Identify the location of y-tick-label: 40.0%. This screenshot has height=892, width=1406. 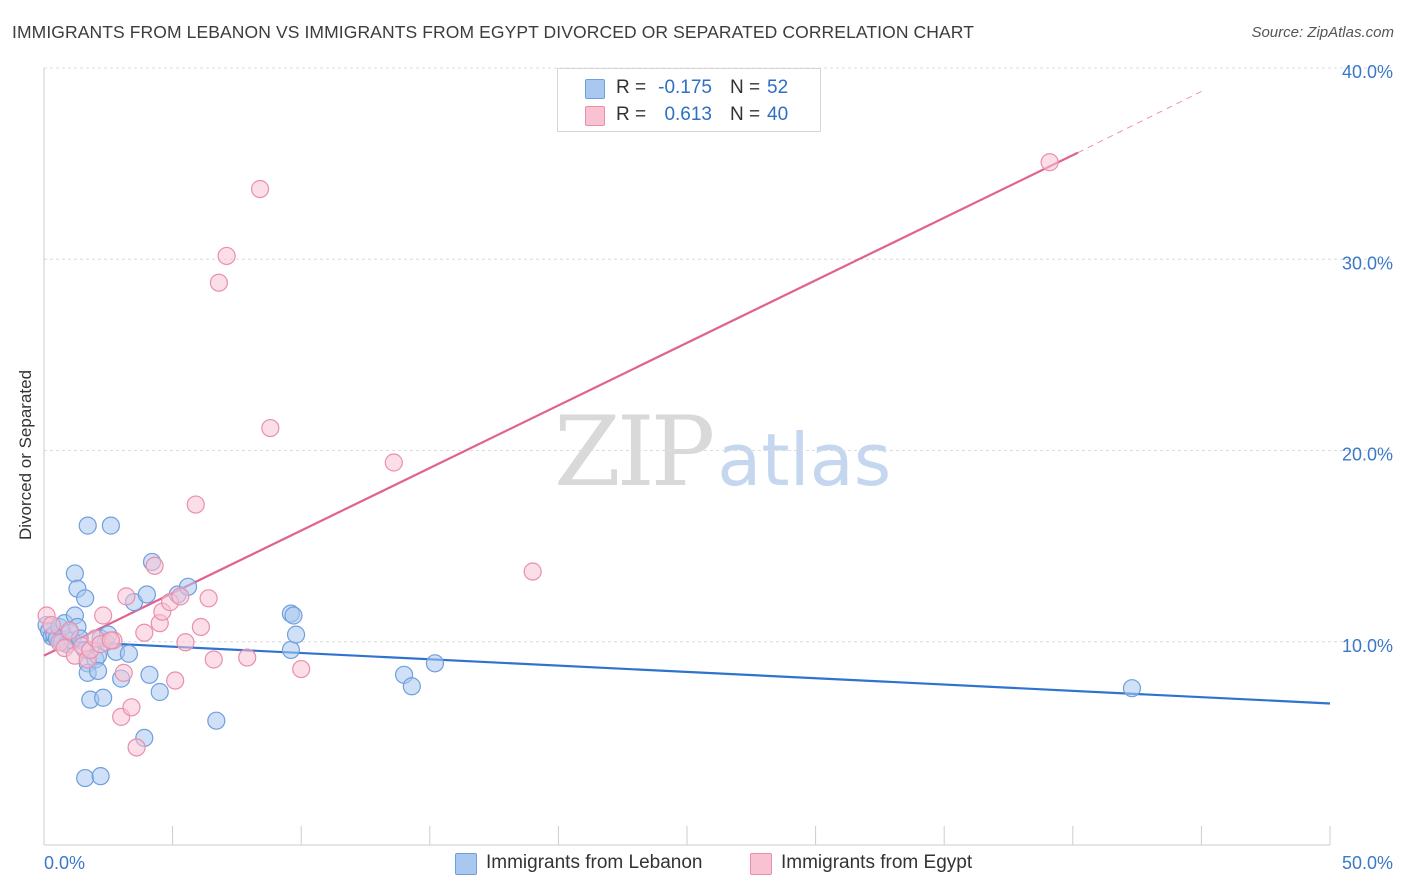
(1367, 72).